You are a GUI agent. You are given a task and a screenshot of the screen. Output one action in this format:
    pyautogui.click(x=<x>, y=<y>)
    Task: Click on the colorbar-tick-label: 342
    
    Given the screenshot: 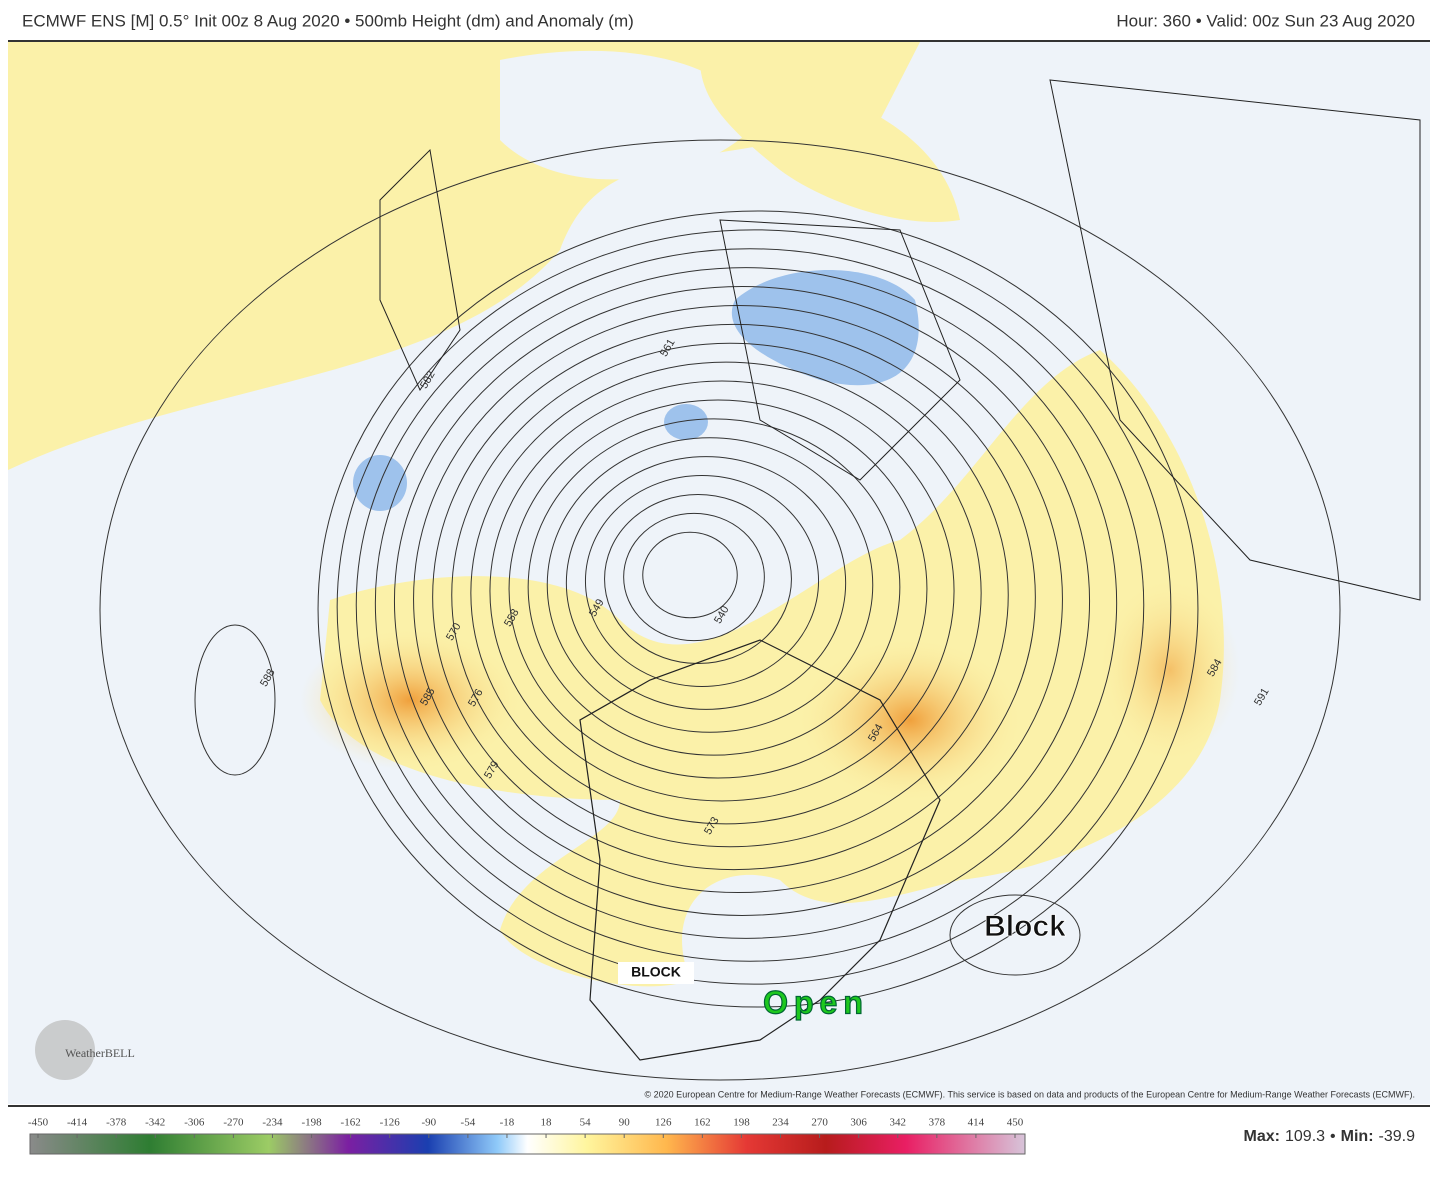 What is the action you would take?
    pyautogui.click(x=898, y=1123)
    